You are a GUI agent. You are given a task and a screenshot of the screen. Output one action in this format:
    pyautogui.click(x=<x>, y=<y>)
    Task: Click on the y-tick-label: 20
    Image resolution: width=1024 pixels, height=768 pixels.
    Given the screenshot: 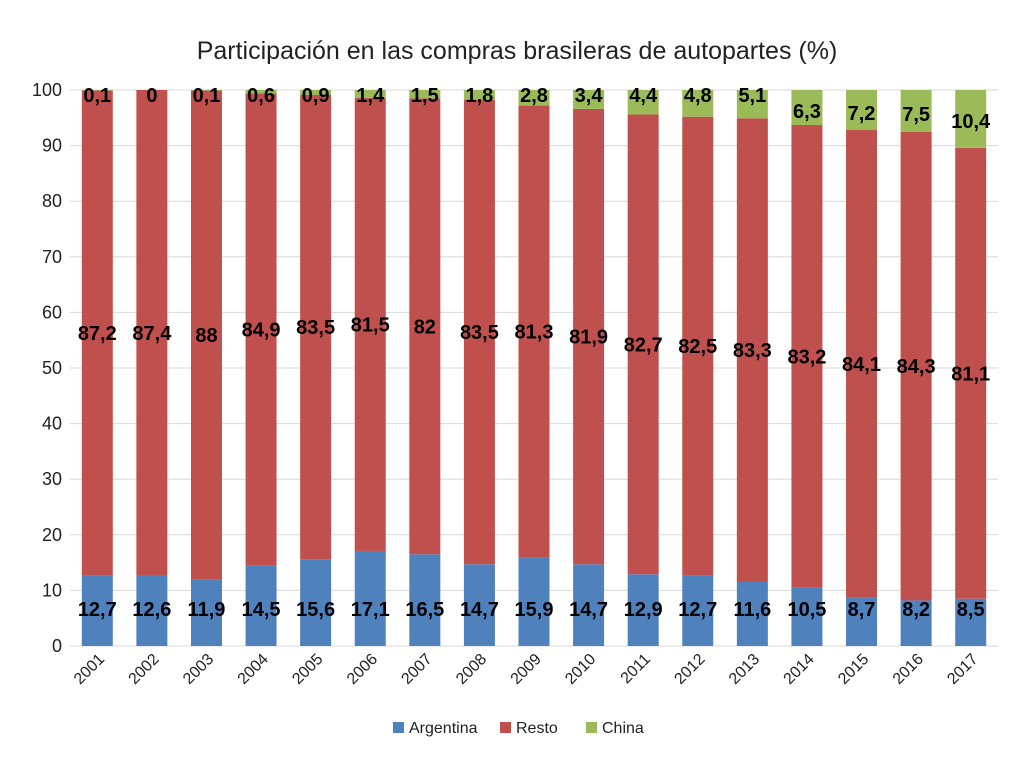 What is the action you would take?
    pyautogui.click(x=52, y=535)
    